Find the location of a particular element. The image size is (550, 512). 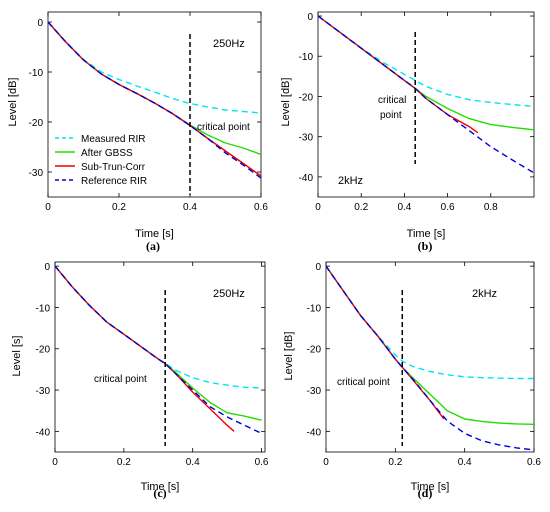

critical-point-label: point is located at coordinates (391, 115).